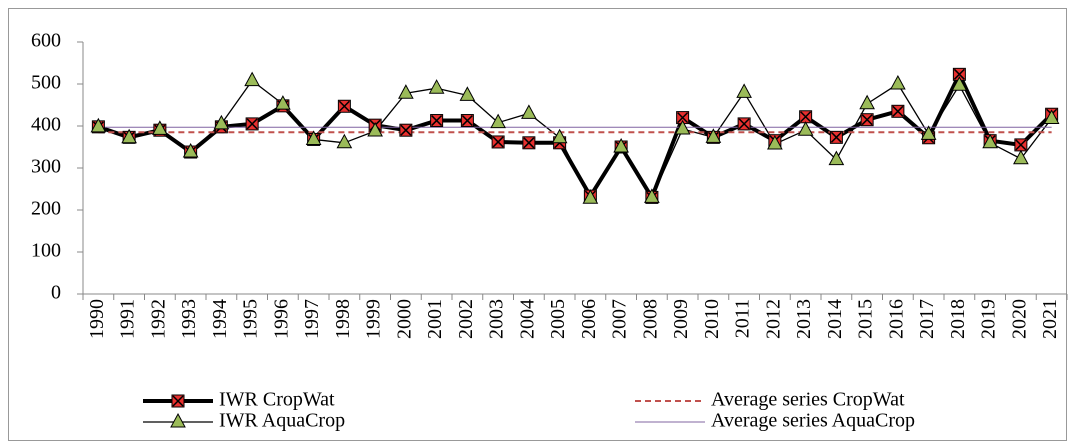  Describe the element at coordinates (404, 319) in the screenshot. I see `x-tick-label: 2000` at that location.